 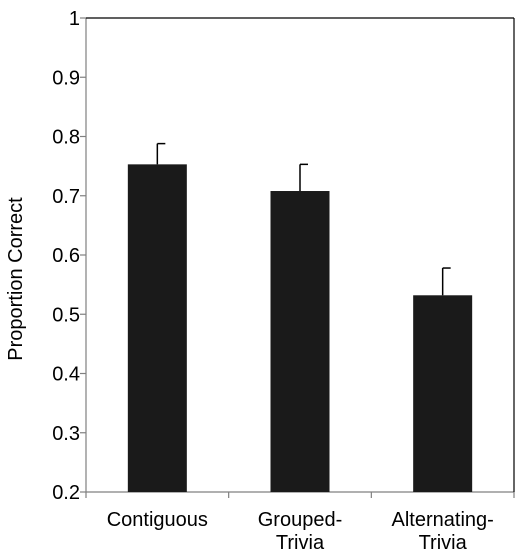 I want to click on y-tick-label: 0.2, so click(x=66, y=493).